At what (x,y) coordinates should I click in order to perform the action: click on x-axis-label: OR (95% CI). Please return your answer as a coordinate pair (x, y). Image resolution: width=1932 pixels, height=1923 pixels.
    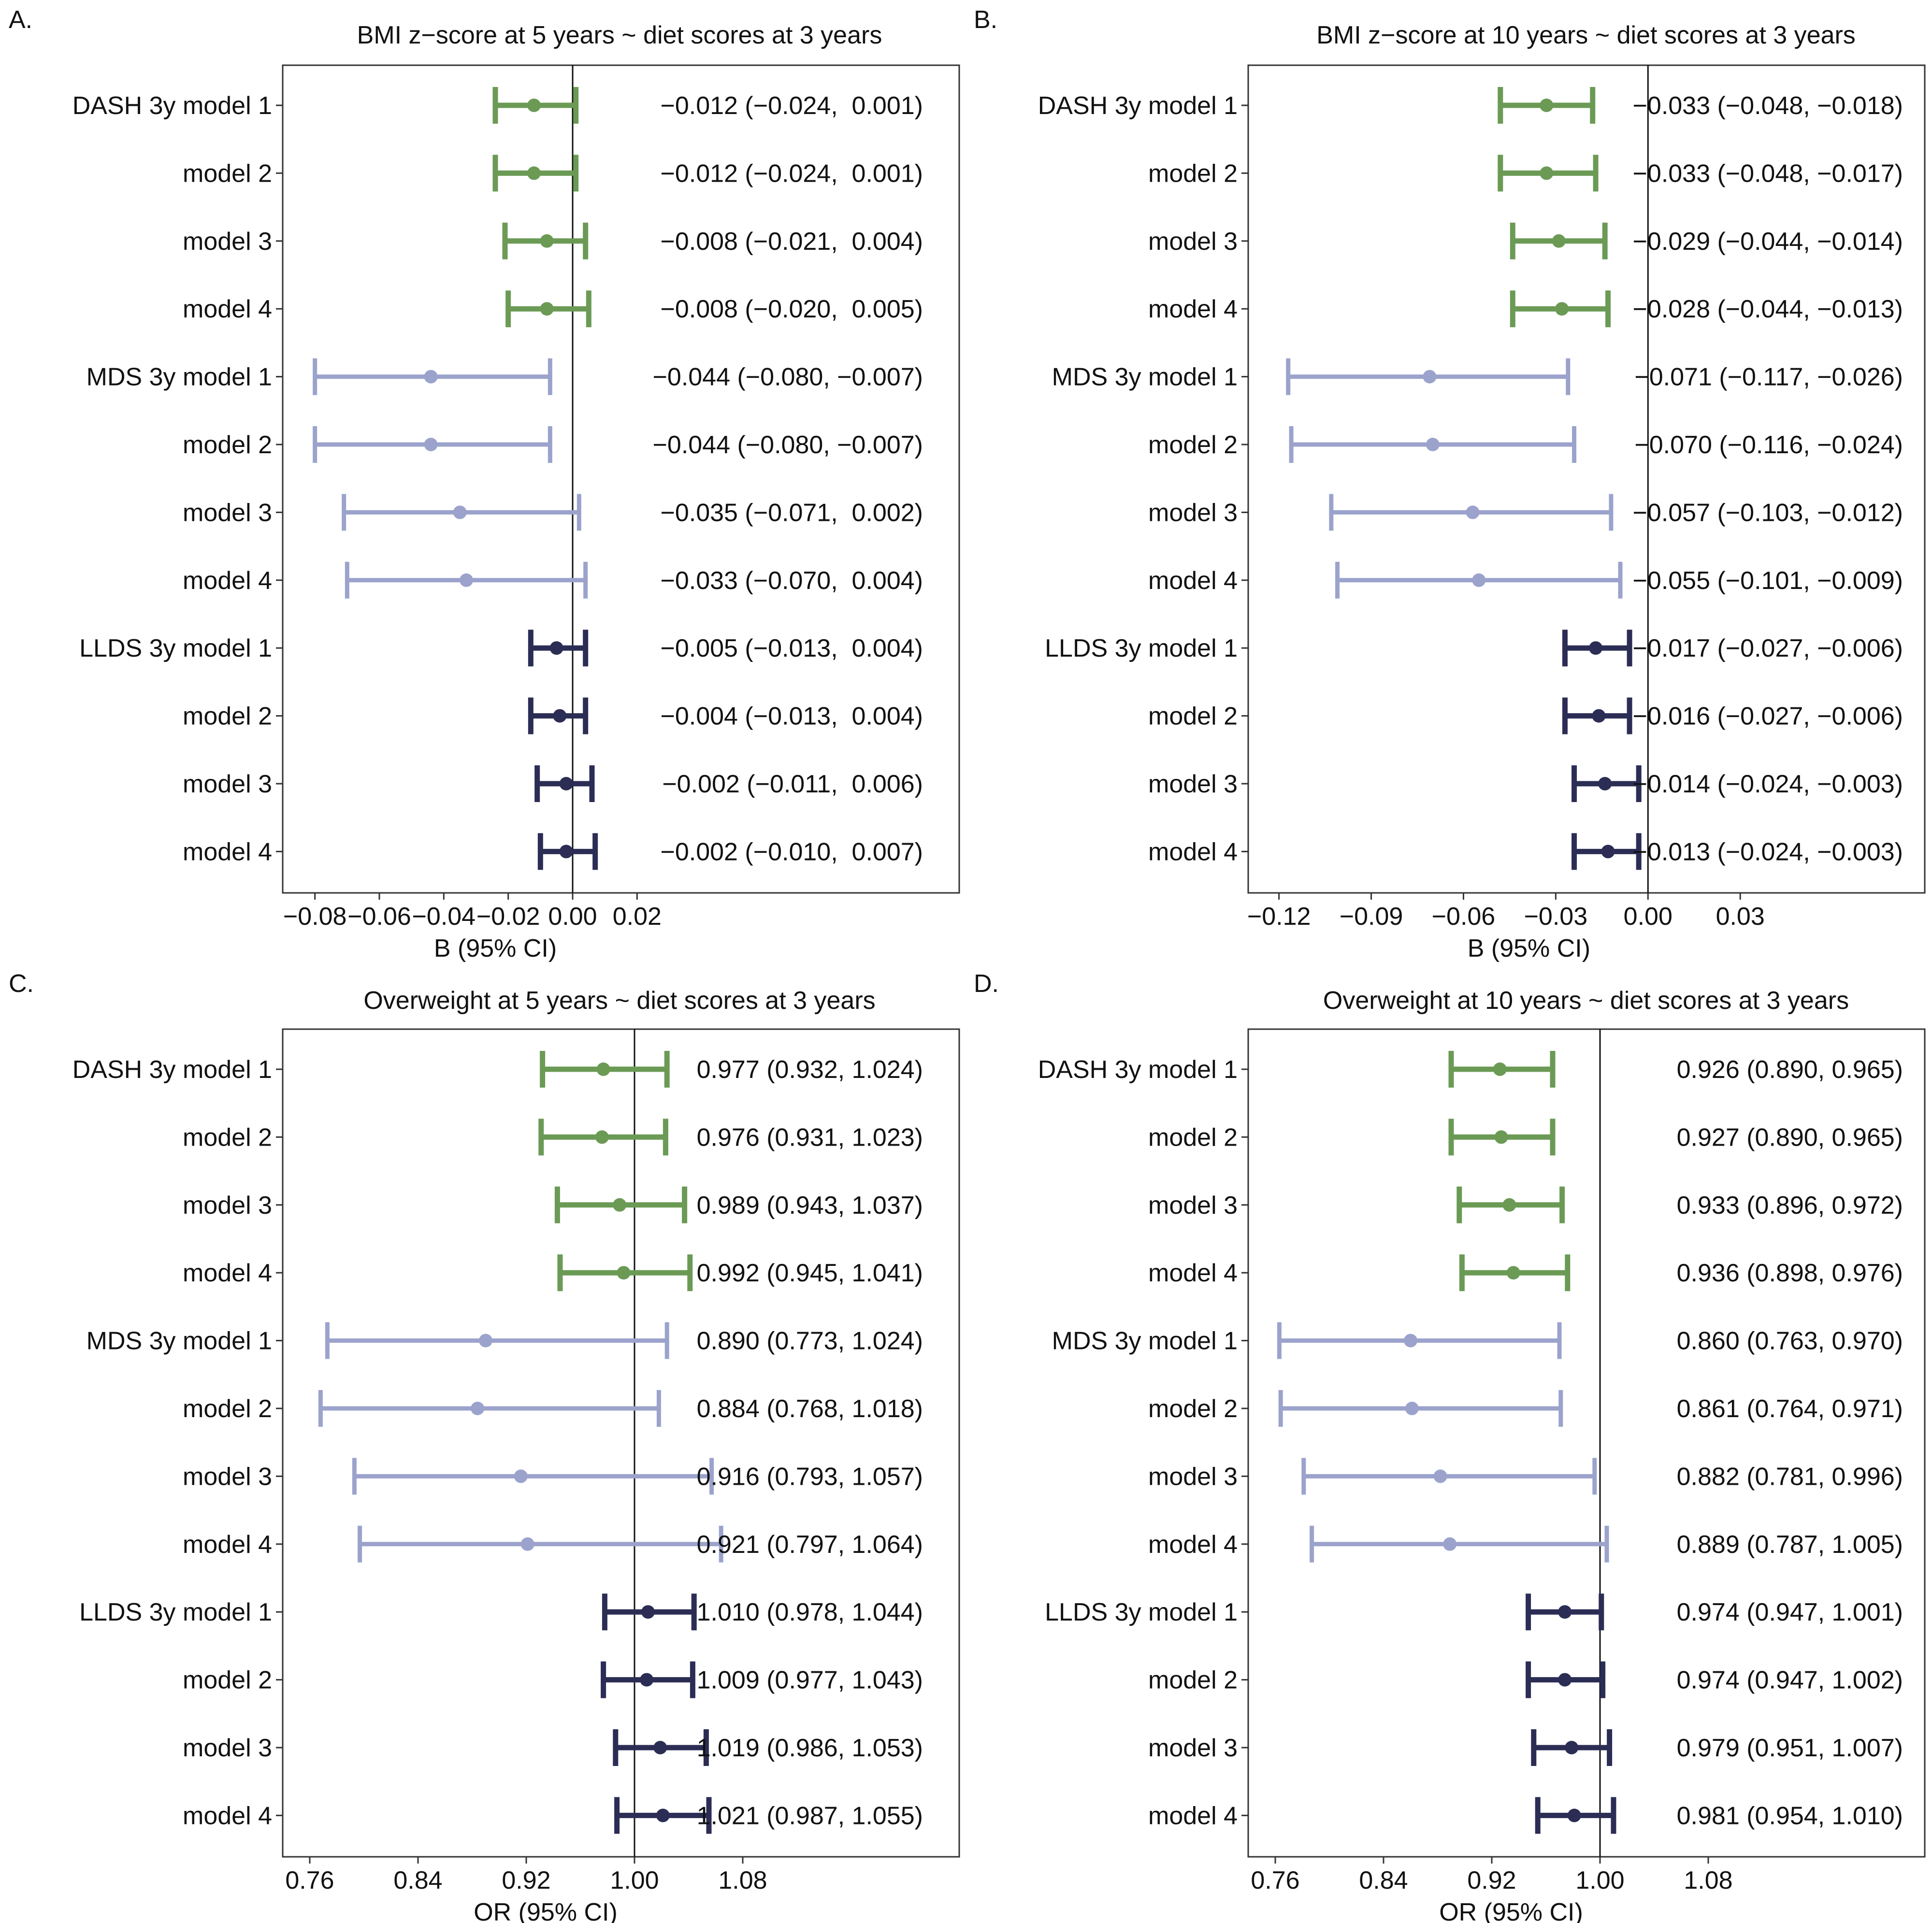
    Looking at the image, I should click on (1511, 1910).